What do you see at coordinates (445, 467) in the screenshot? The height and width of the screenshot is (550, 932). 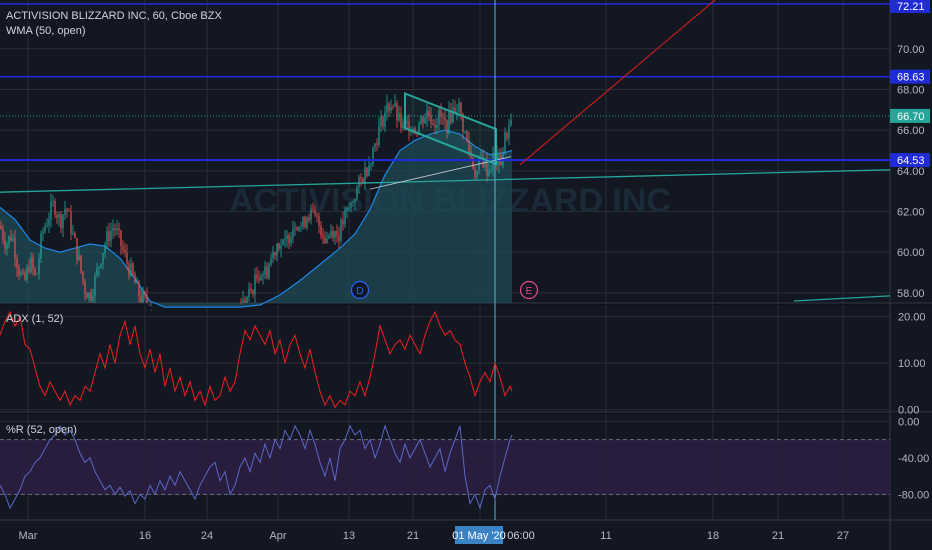 I see `willr-pane` at bounding box center [445, 467].